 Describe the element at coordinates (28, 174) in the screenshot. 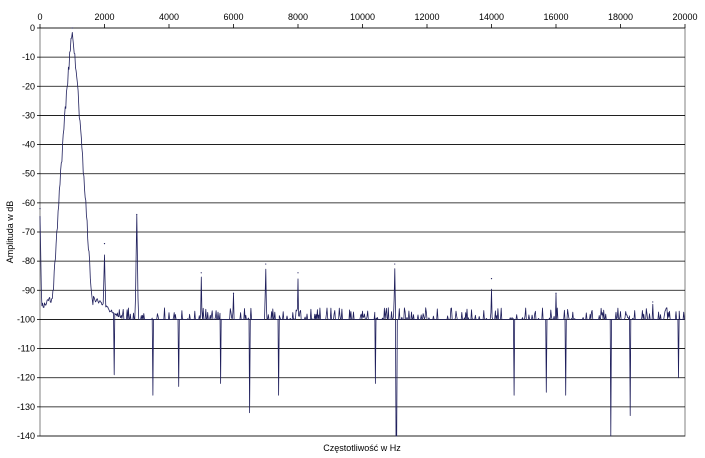

I see `y-tick-label: -50` at that location.